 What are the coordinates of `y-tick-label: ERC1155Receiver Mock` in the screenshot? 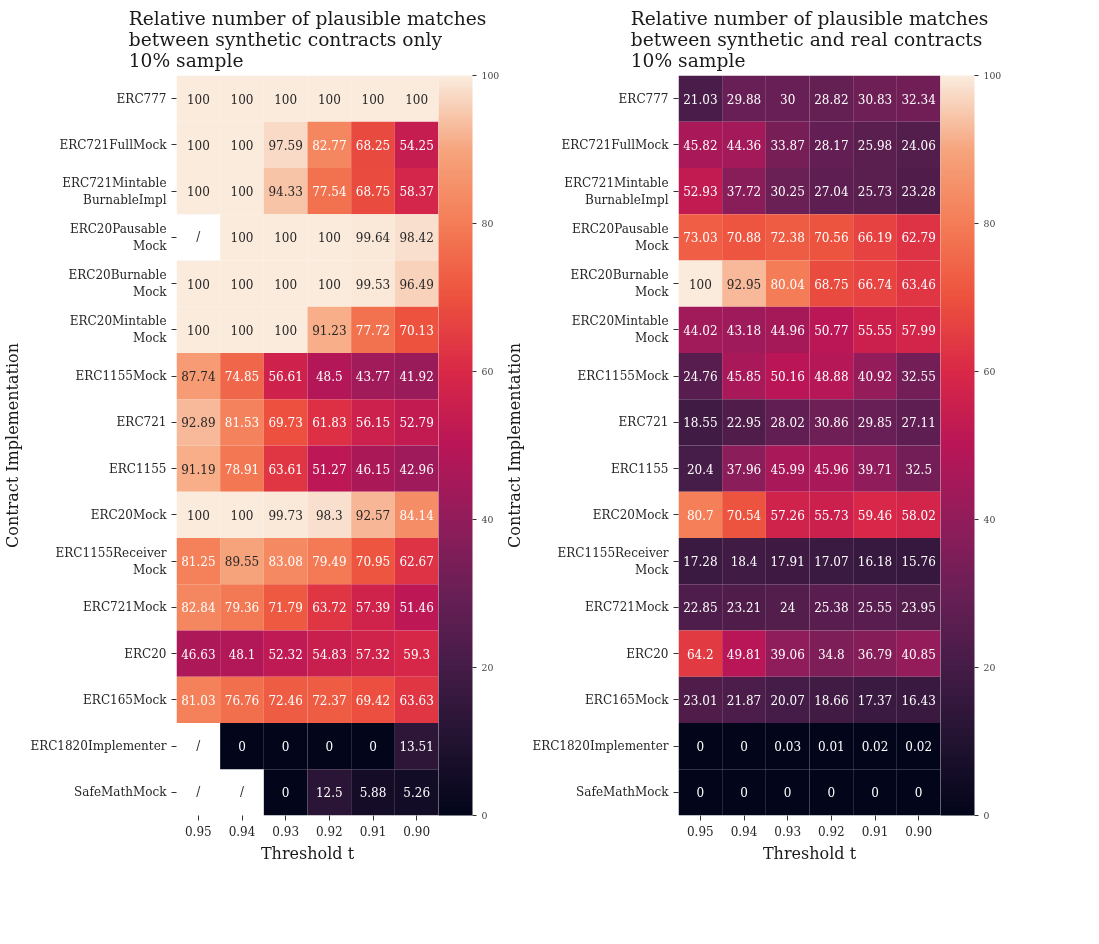 It's located at (111, 561).